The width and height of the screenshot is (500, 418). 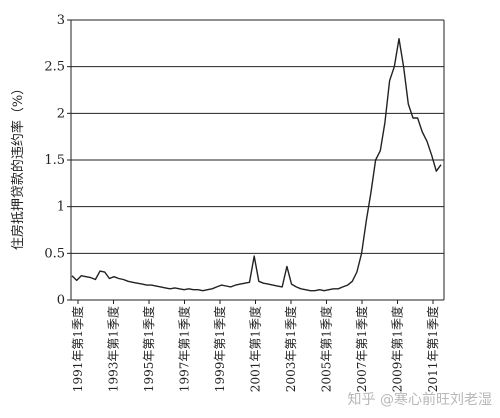 I want to click on y-axis-title: 住房抵押贷款的违约率（%）, so click(x=18, y=166).